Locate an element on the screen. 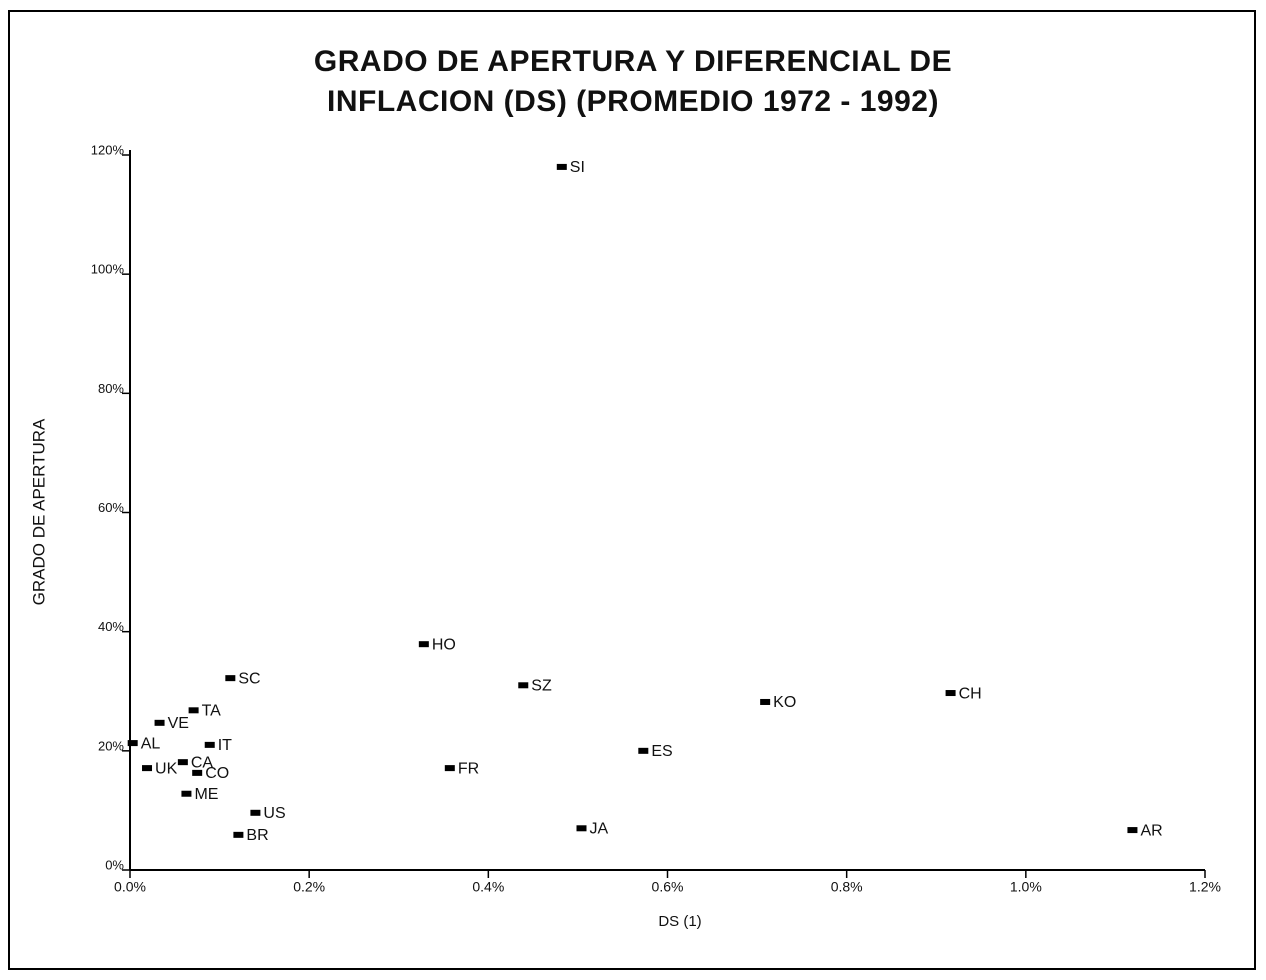  point-label: SC is located at coordinates (249, 678).